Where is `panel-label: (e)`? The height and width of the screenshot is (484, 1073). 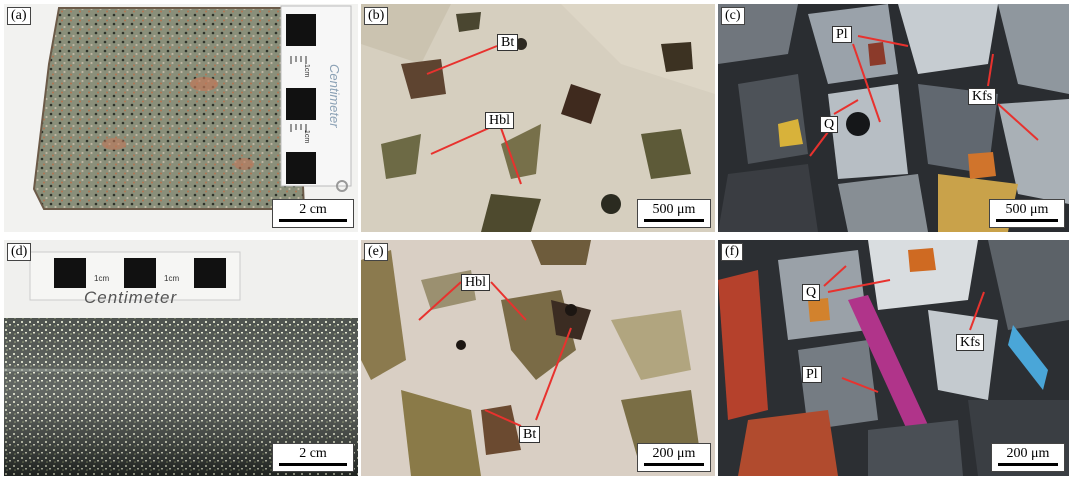
panel-label: (e) is located at coordinates (376, 252).